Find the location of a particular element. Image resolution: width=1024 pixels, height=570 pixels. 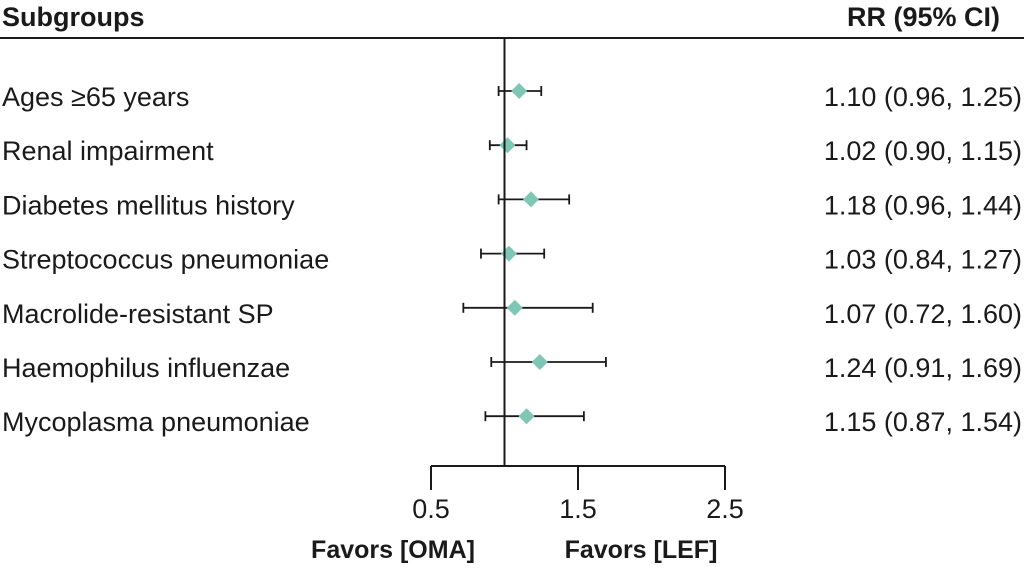

x-tick-label: 0.5 is located at coordinates (431, 509).